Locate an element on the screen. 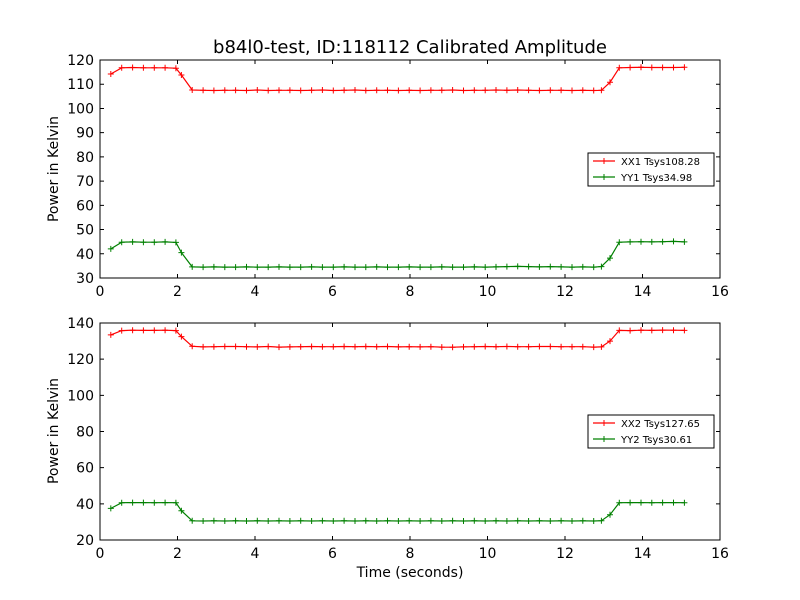 The width and height of the screenshot is (800, 600). y-tick-label: 50 is located at coordinates (85, 231).